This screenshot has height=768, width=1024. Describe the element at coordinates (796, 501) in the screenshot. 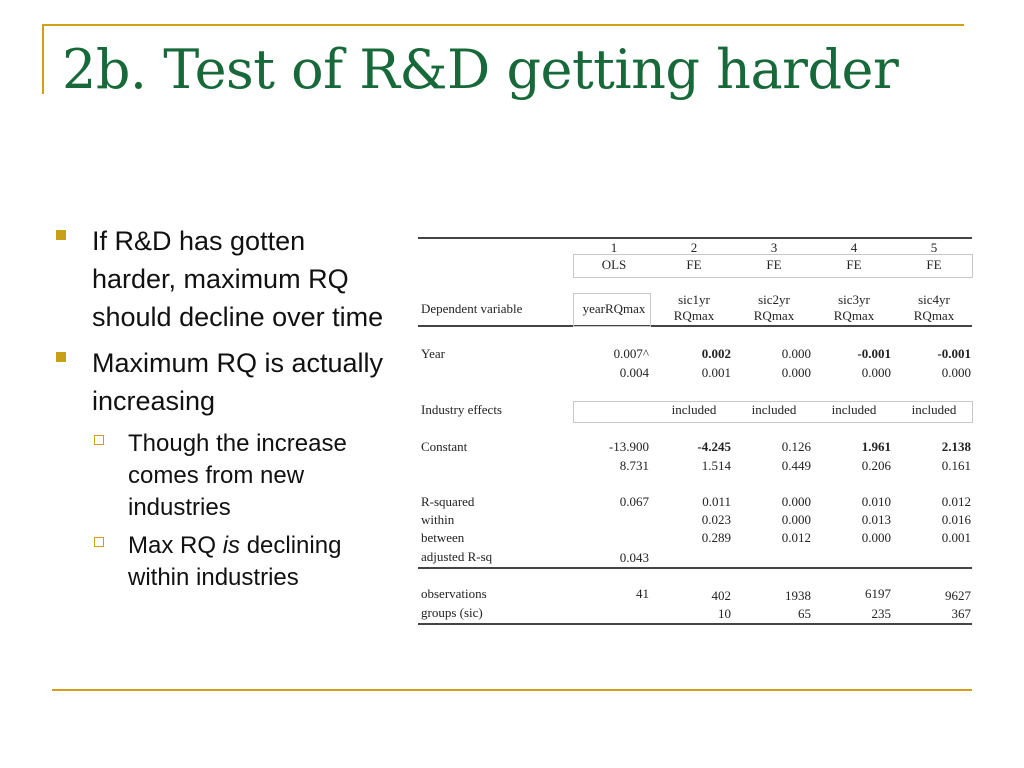

I see `r-squared-value: 0.000` at that location.